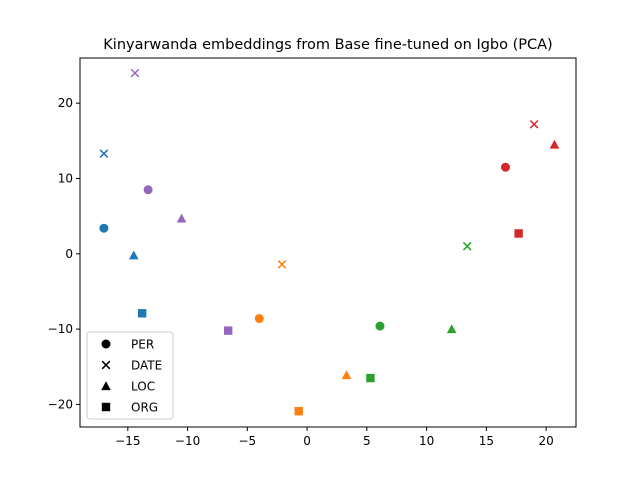 This screenshot has height=480, width=640. I want to click on y-tick-label: −20, so click(60, 404).